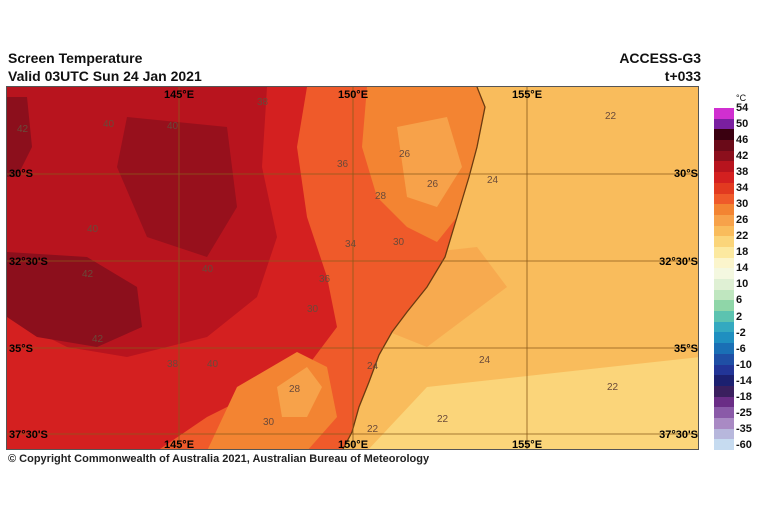 This screenshot has width=763, height=507. Describe the element at coordinates (742, 220) in the screenshot. I see `legend-label: 26` at that location.